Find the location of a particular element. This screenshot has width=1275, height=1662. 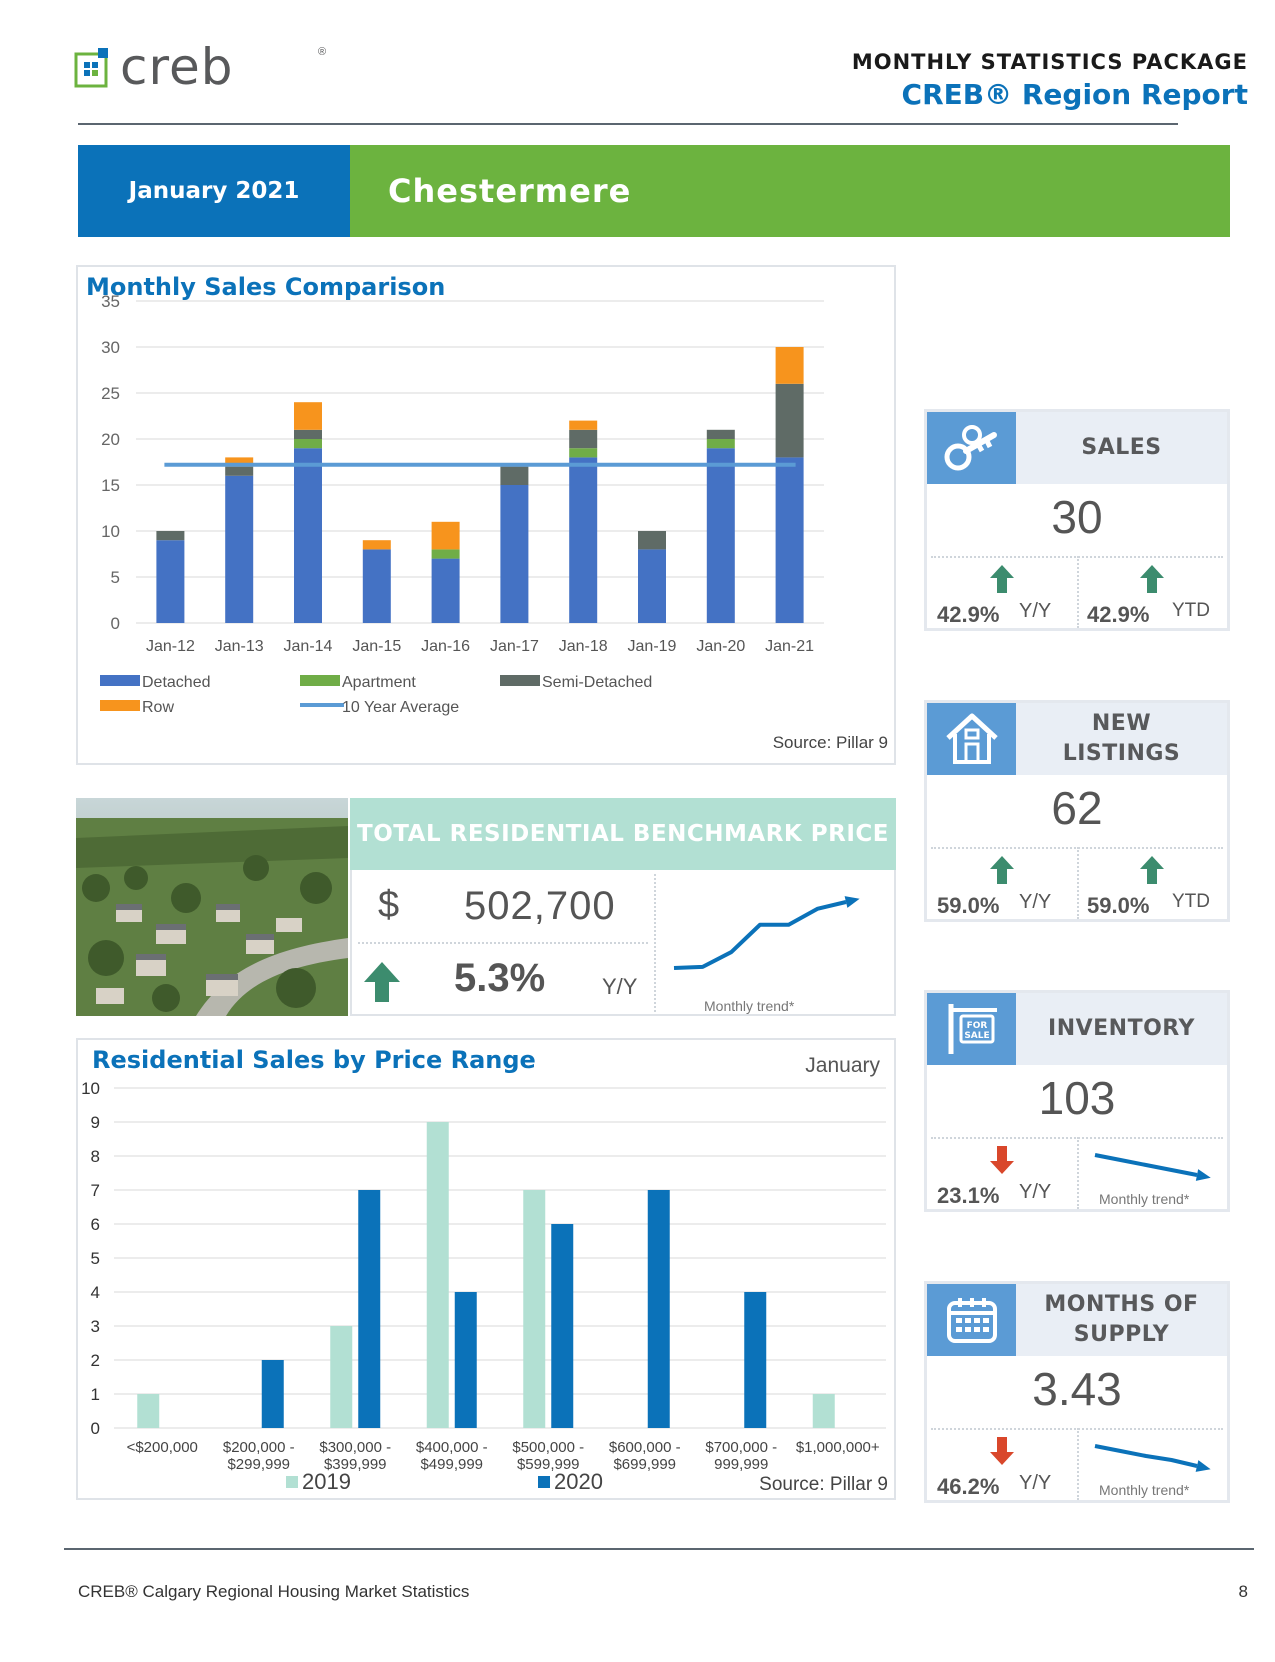

x-tick-label: $699,999 is located at coordinates (644, 1464).